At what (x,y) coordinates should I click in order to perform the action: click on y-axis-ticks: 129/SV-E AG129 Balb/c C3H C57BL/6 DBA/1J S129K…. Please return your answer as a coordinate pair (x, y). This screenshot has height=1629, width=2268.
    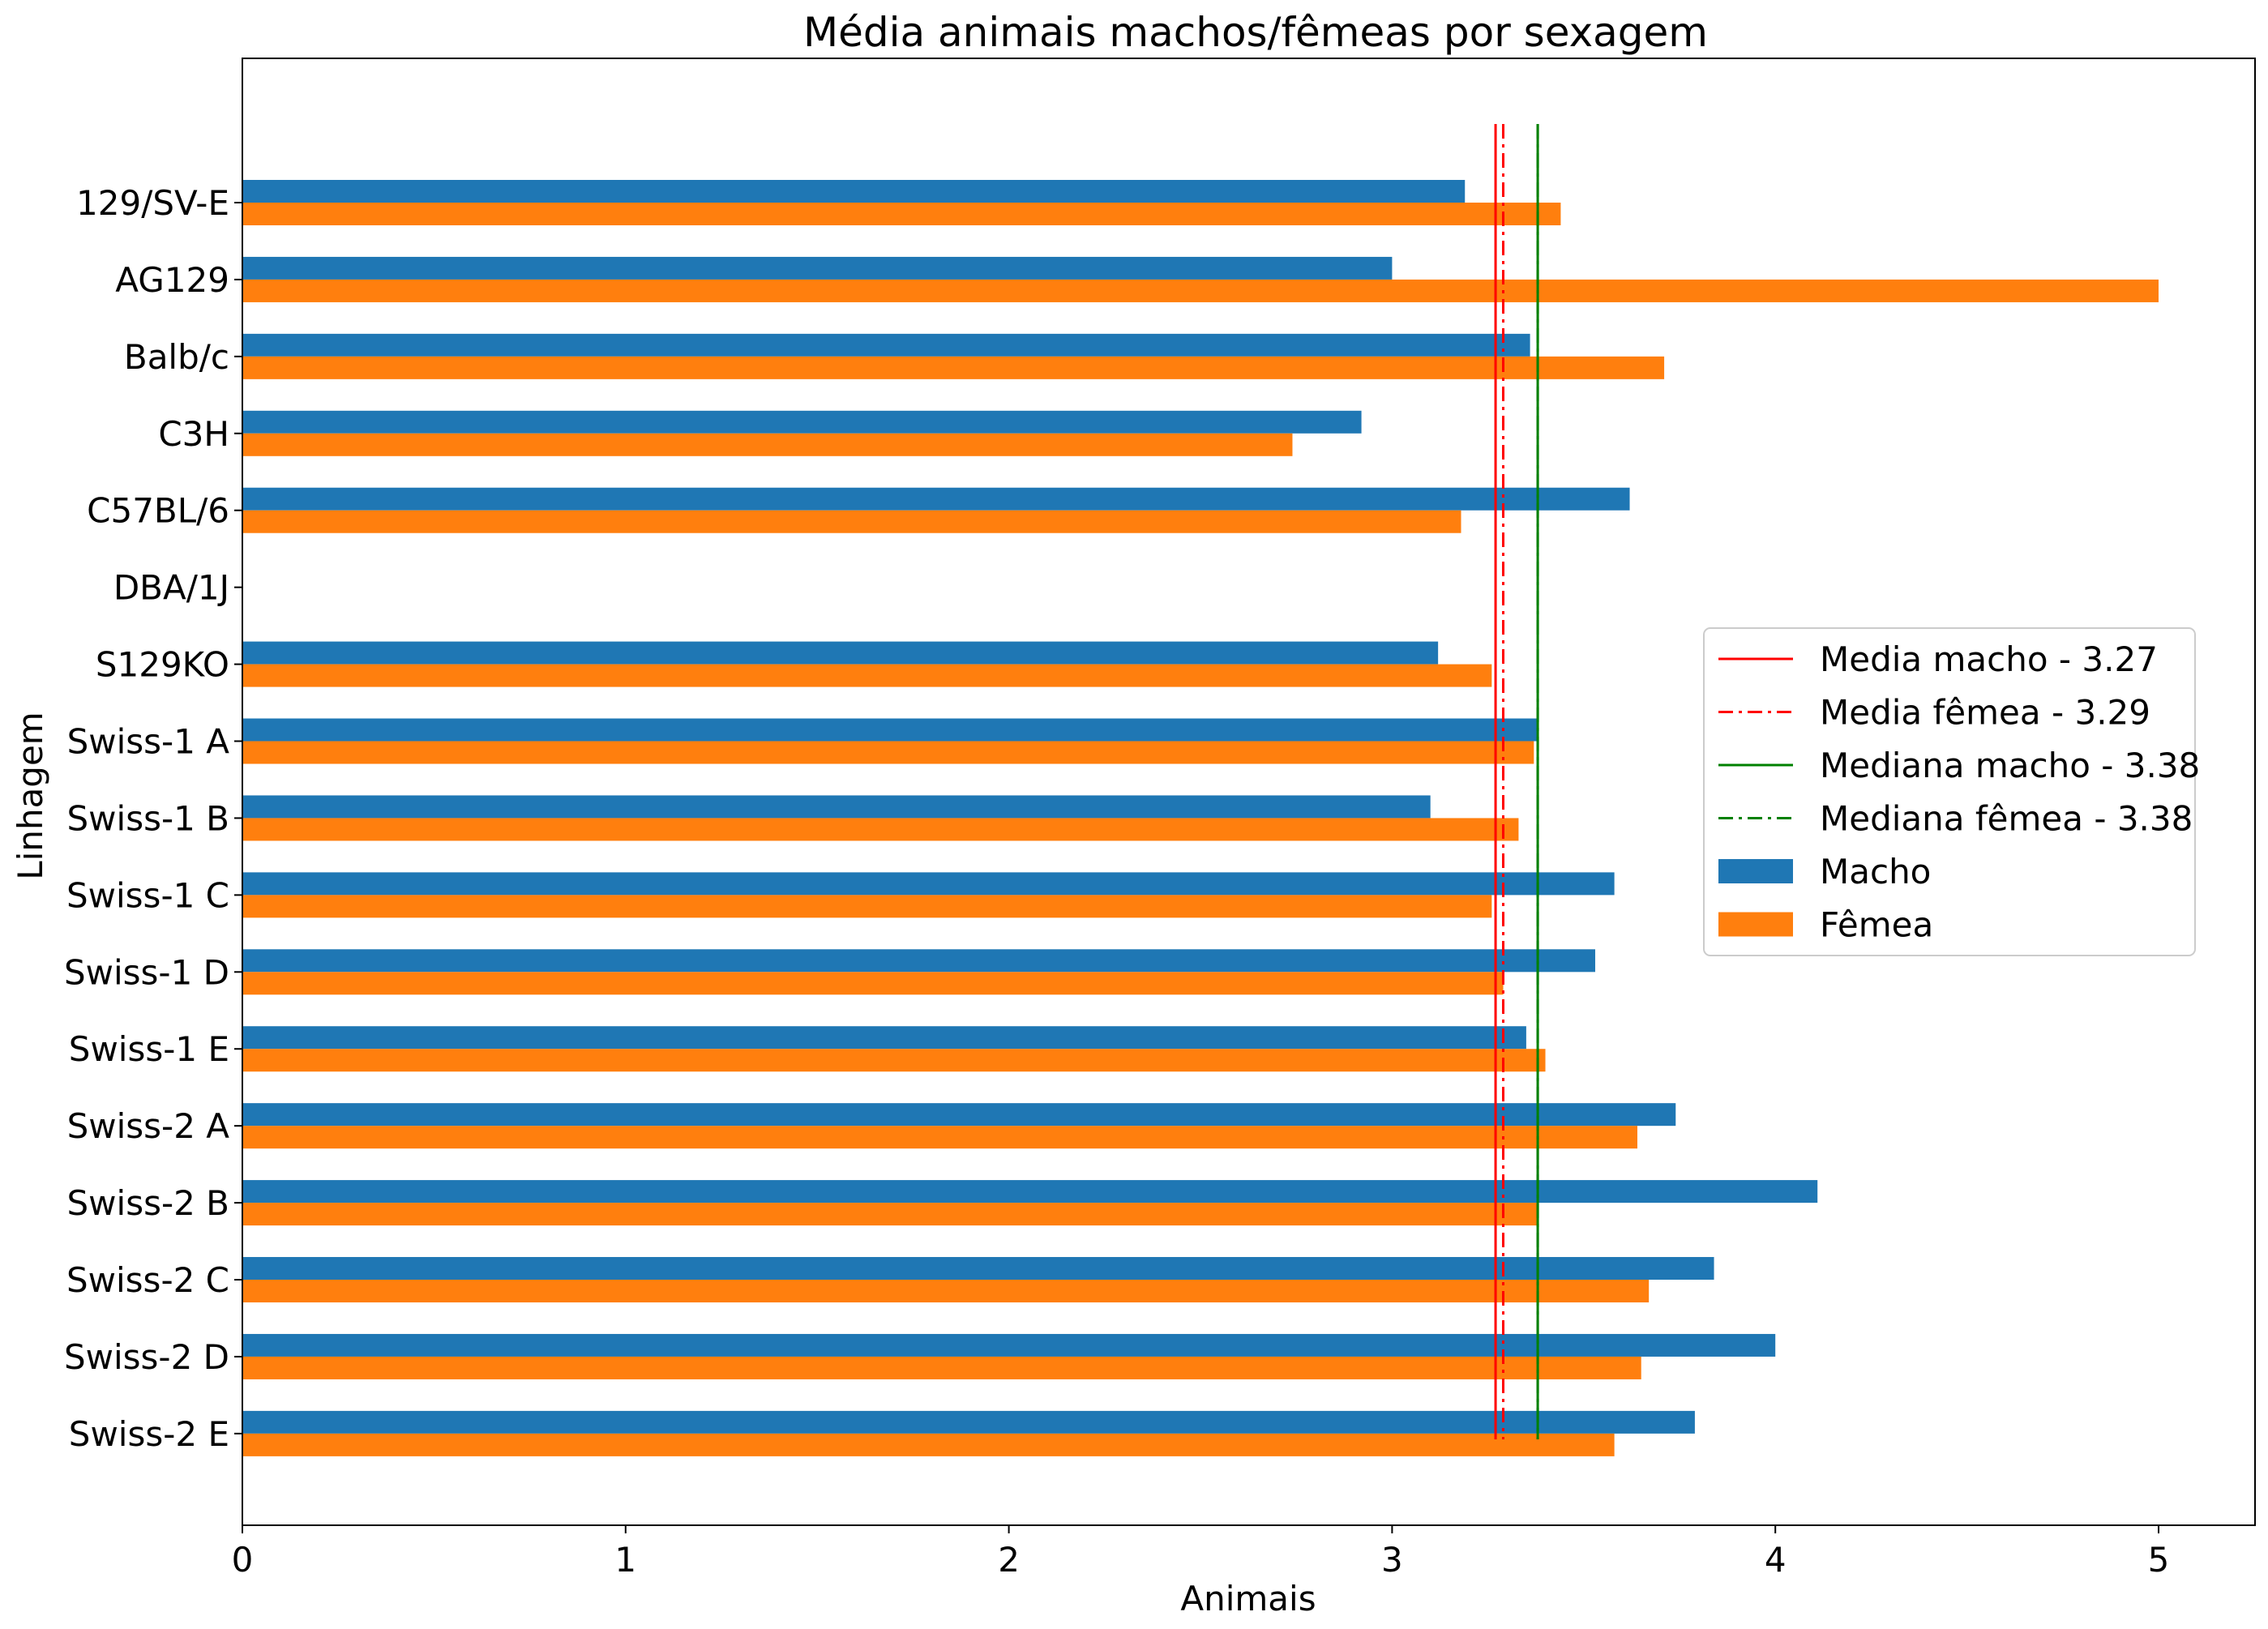
    Looking at the image, I should click on (153, 818).